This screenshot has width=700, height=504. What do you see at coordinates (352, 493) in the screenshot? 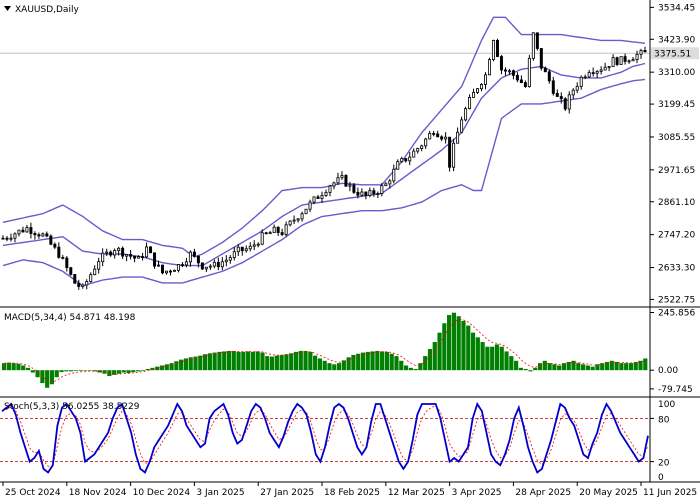
I see `time-tick-label: 18 Feb 2025` at bounding box center [352, 493].